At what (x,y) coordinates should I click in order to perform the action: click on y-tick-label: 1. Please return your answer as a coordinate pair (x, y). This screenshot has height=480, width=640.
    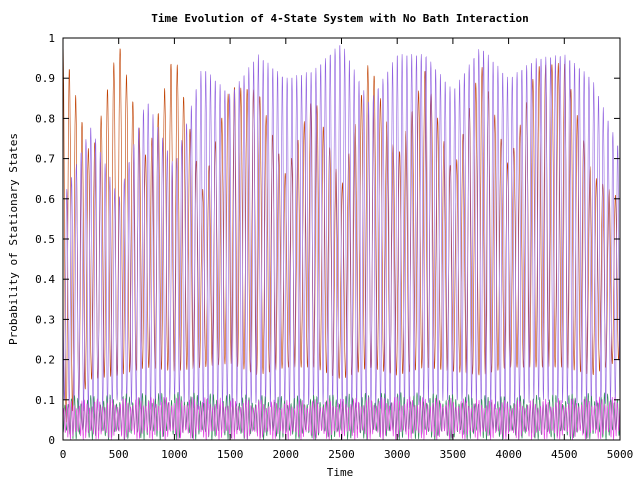
    Looking at the image, I should click on (51, 38).